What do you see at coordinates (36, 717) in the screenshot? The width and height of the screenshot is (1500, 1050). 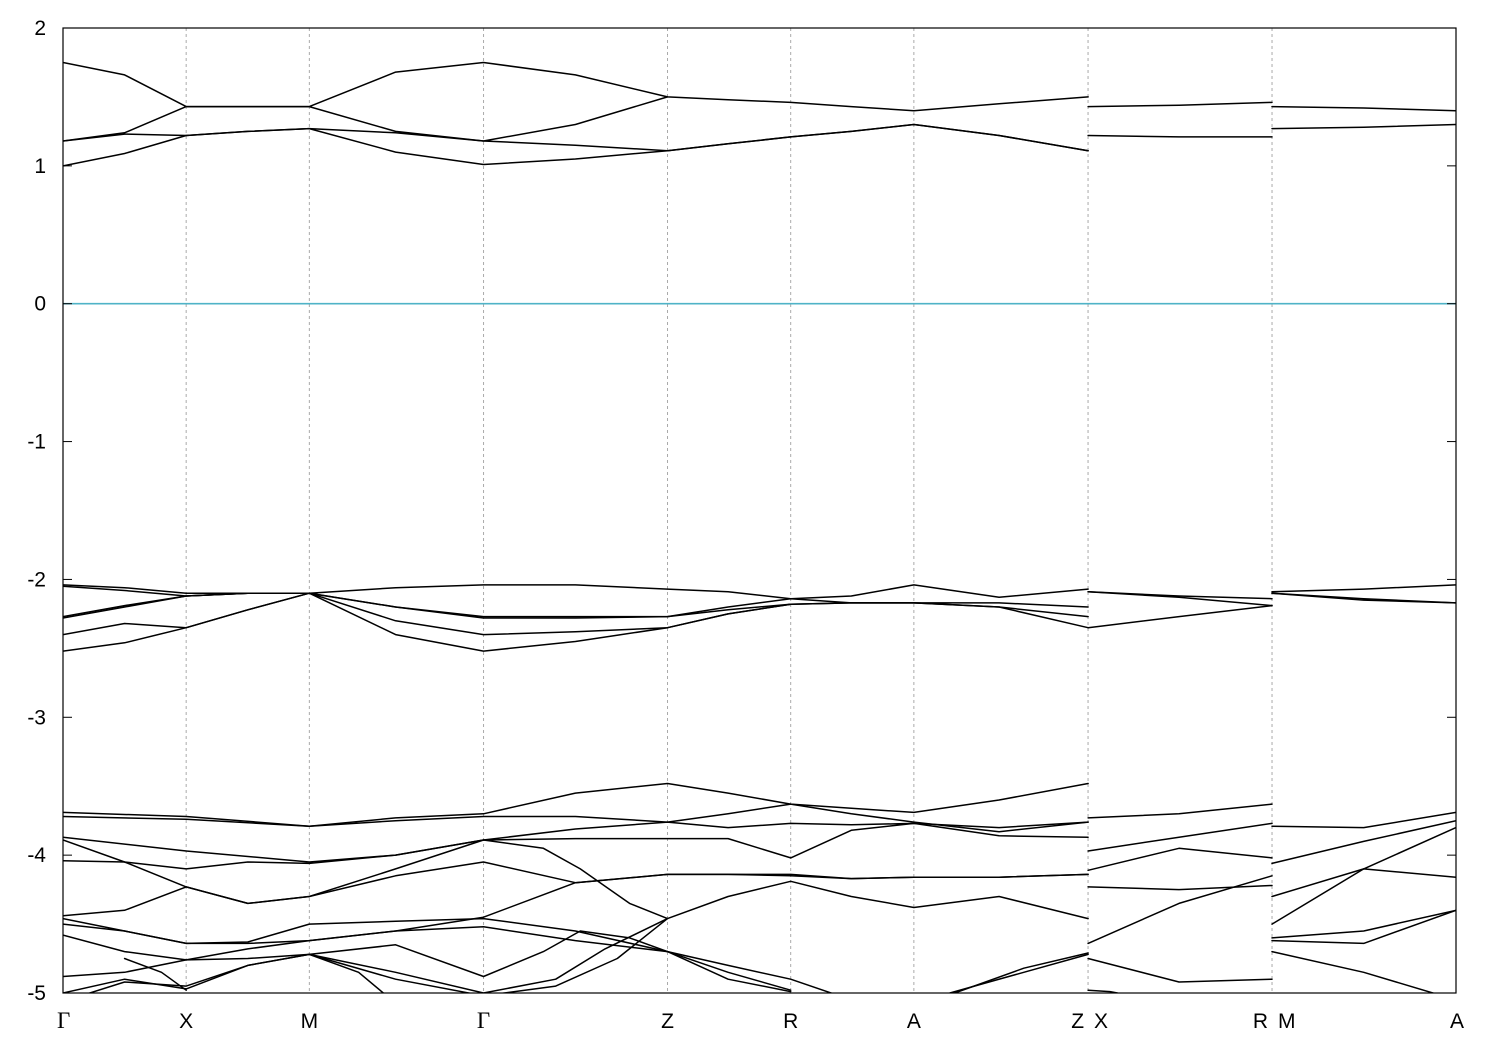 I see `y-tick-label: -3` at bounding box center [36, 717].